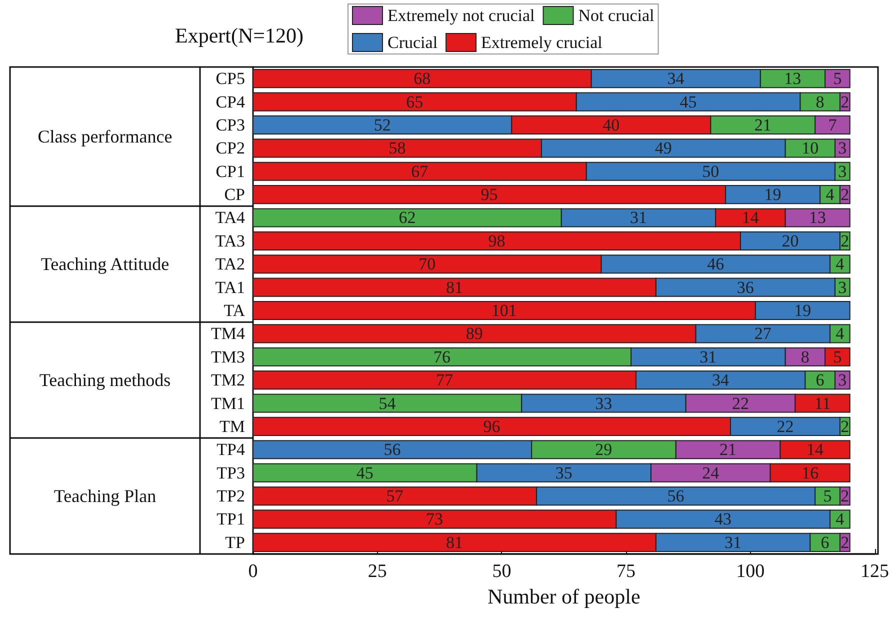 Image resolution: width=892 pixels, height=637 pixels. Describe the element at coordinates (542, 42) in the screenshot. I see `legend-label: Extremely crucial` at that location.